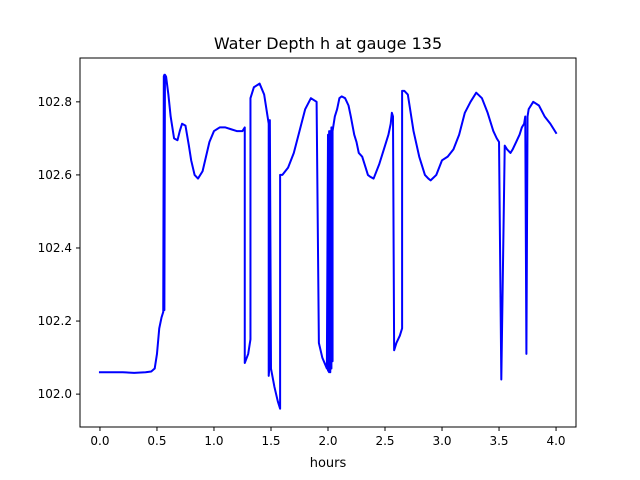 This screenshot has width=640, height=480. I want to click on y-tick-label: 102.8, so click(55, 102).